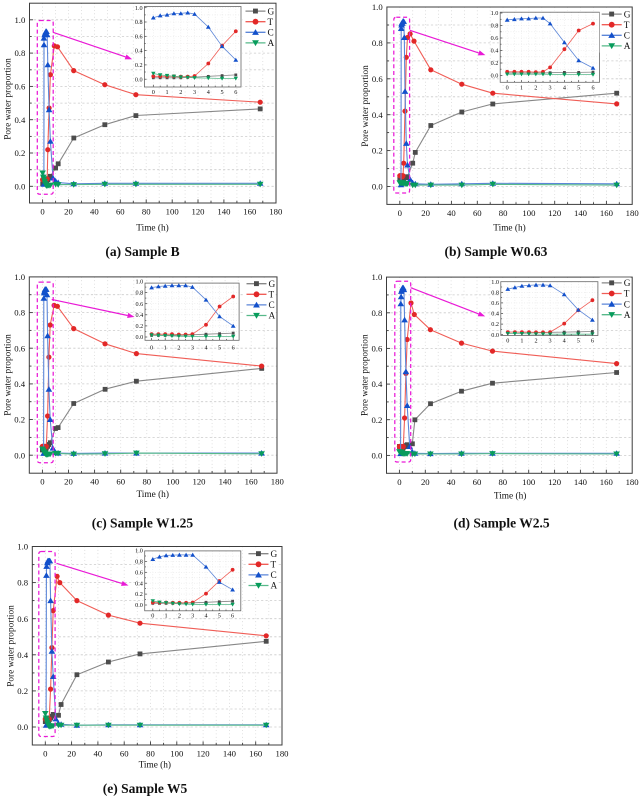 The width and height of the screenshot is (643, 804). Describe the element at coordinates (252, 482) in the screenshot. I see `svg-text: 160` at that location.